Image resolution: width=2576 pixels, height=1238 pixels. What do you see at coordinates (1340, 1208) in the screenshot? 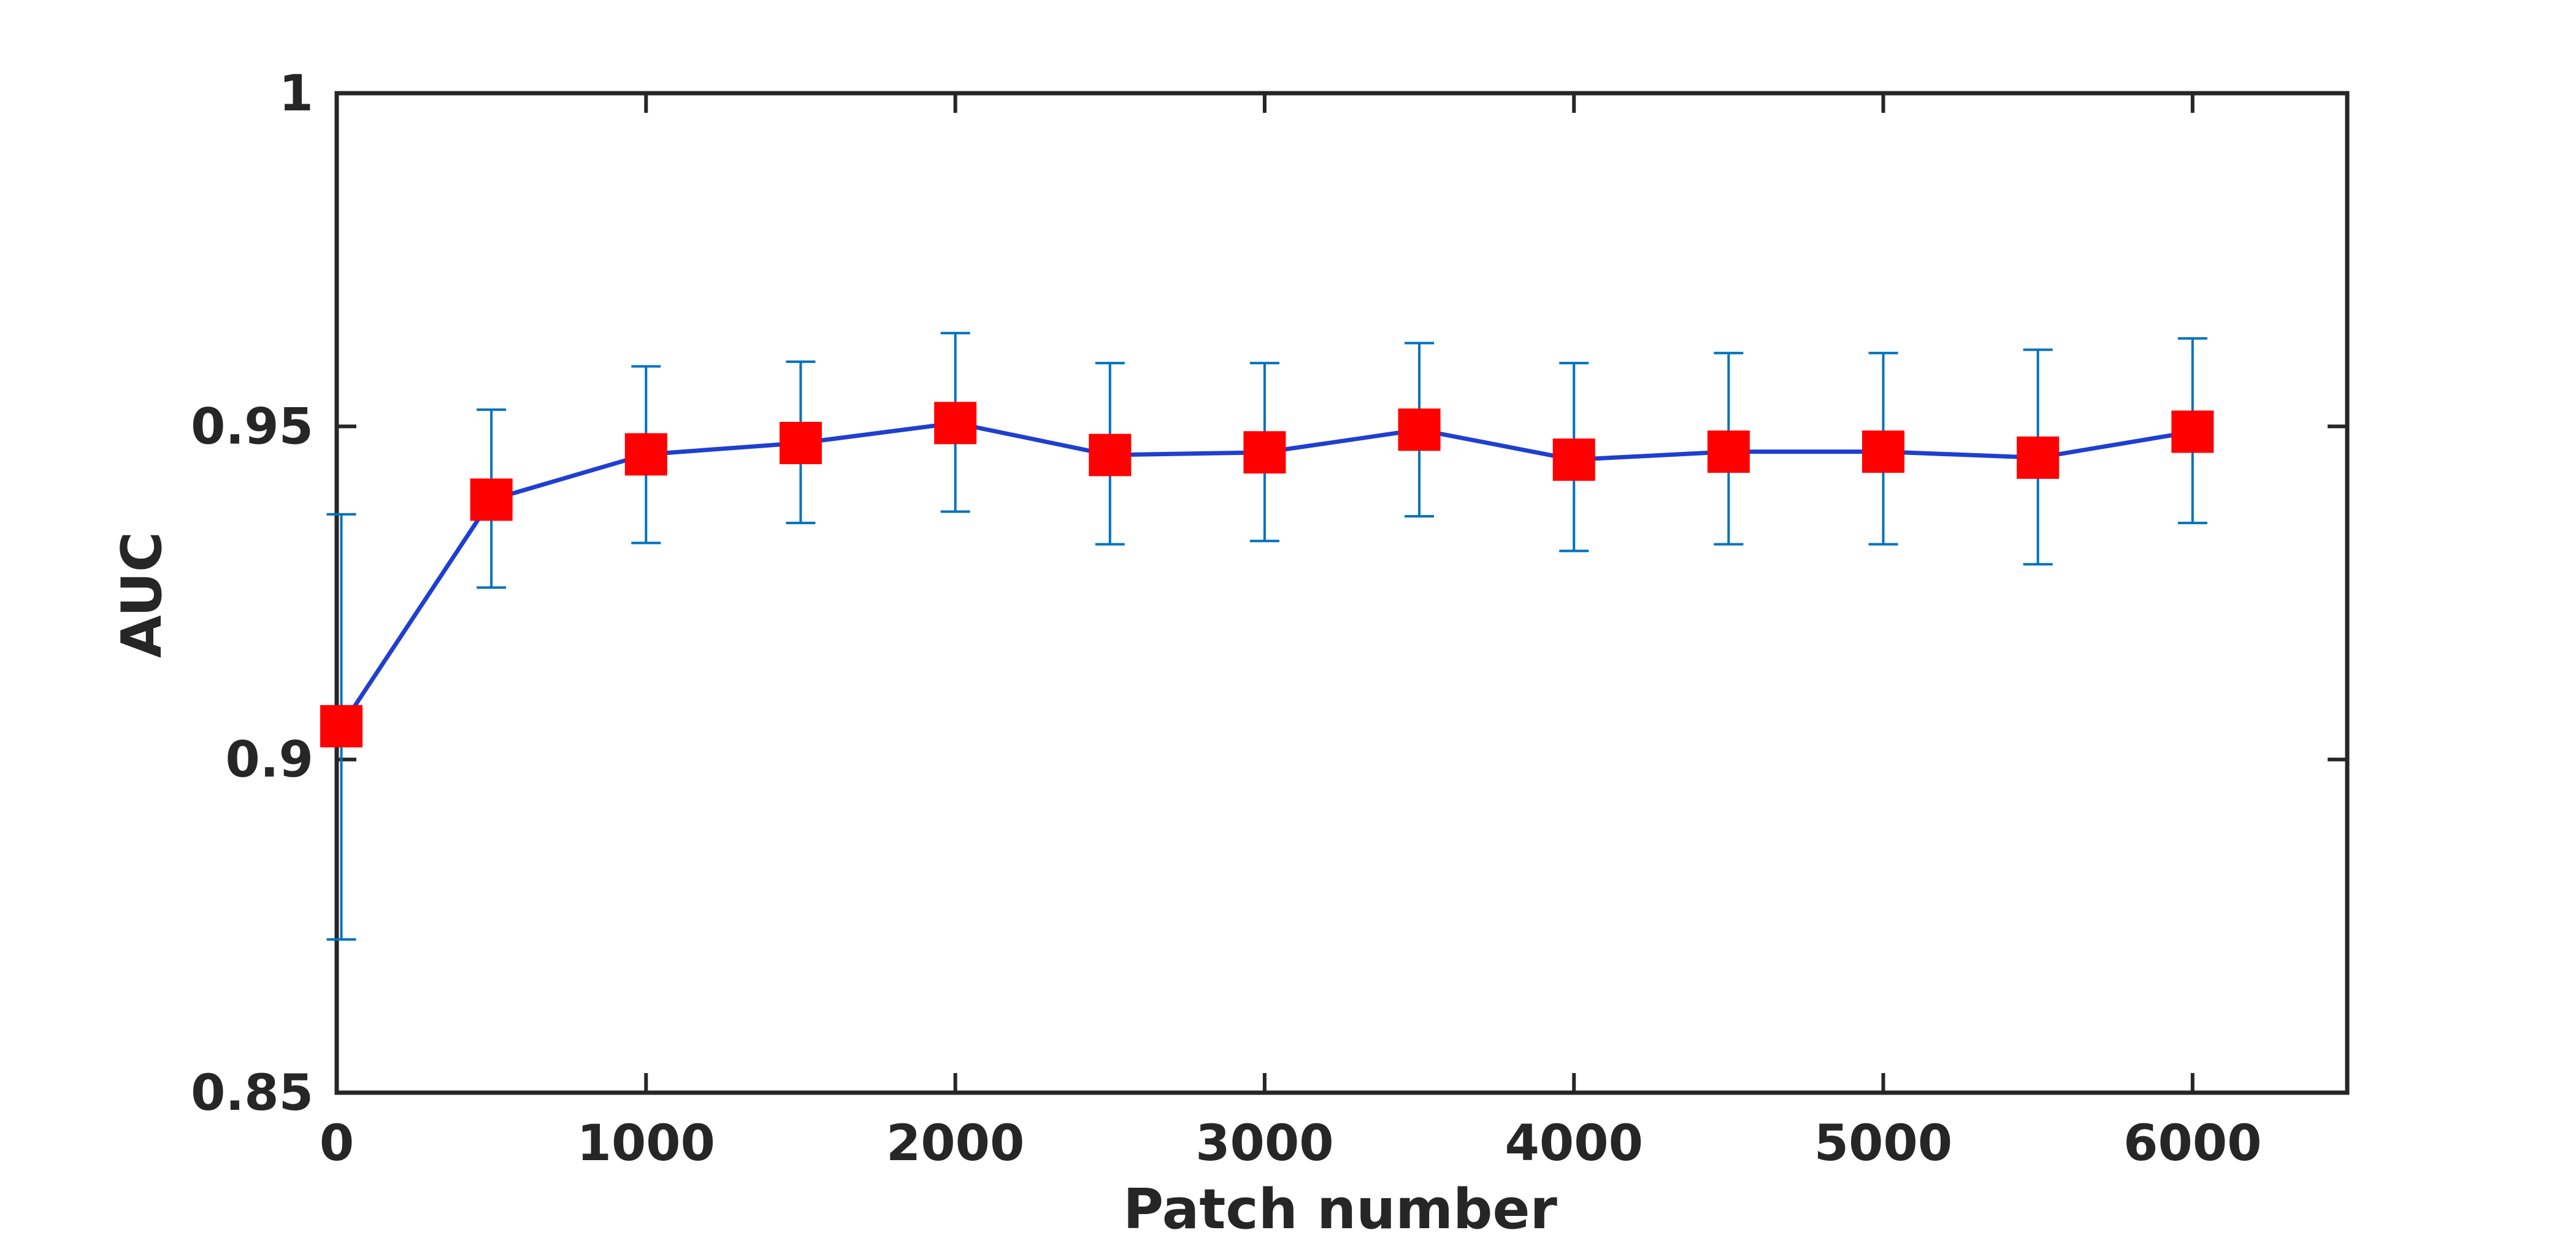
I see `x-axis-label: Patch number` at bounding box center [1340, 1208].